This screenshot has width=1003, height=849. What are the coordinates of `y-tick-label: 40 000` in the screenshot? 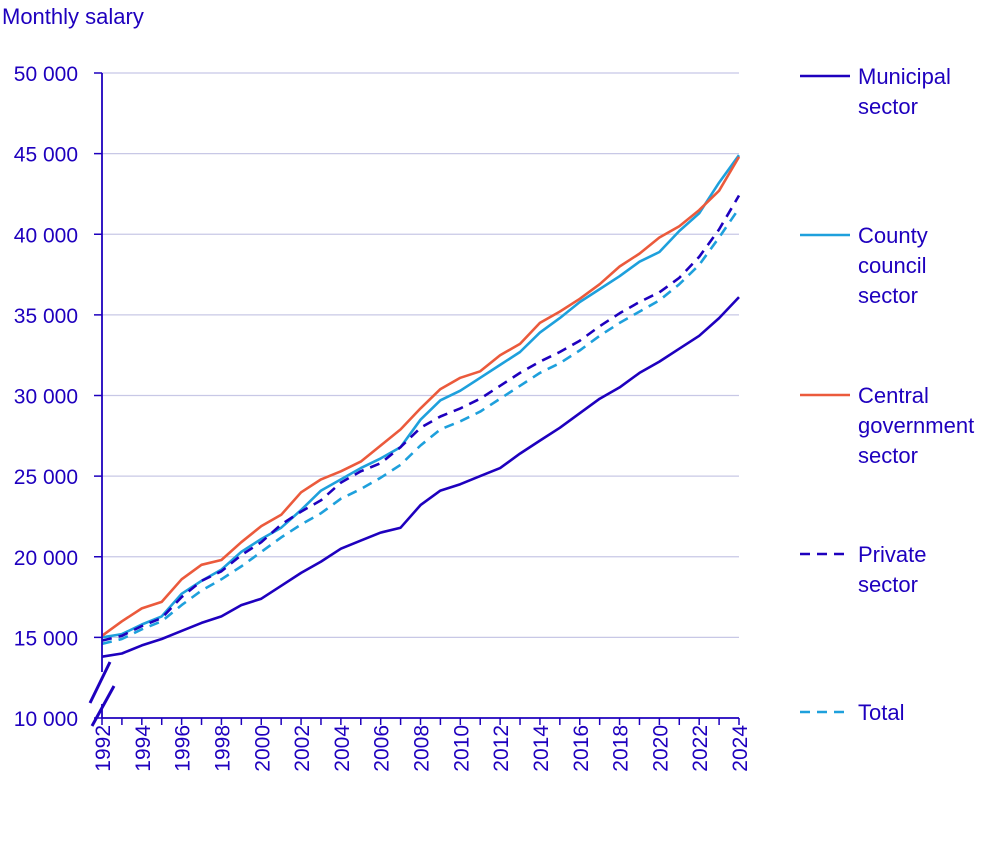 It's located at (46, 235).